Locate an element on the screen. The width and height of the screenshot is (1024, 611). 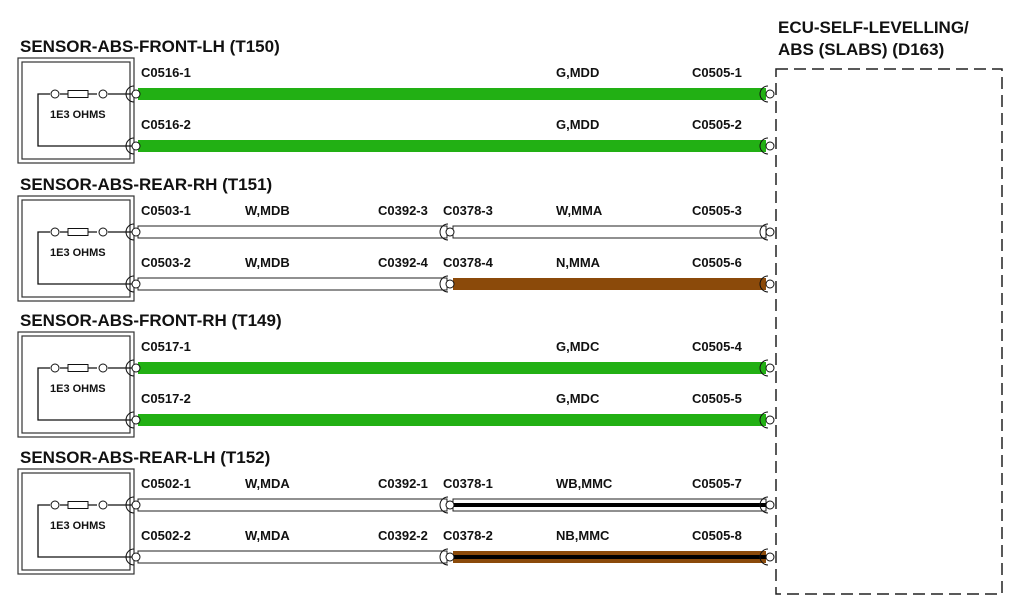
from-pin-label: C0502-1 is located at coordinates (166, 483).